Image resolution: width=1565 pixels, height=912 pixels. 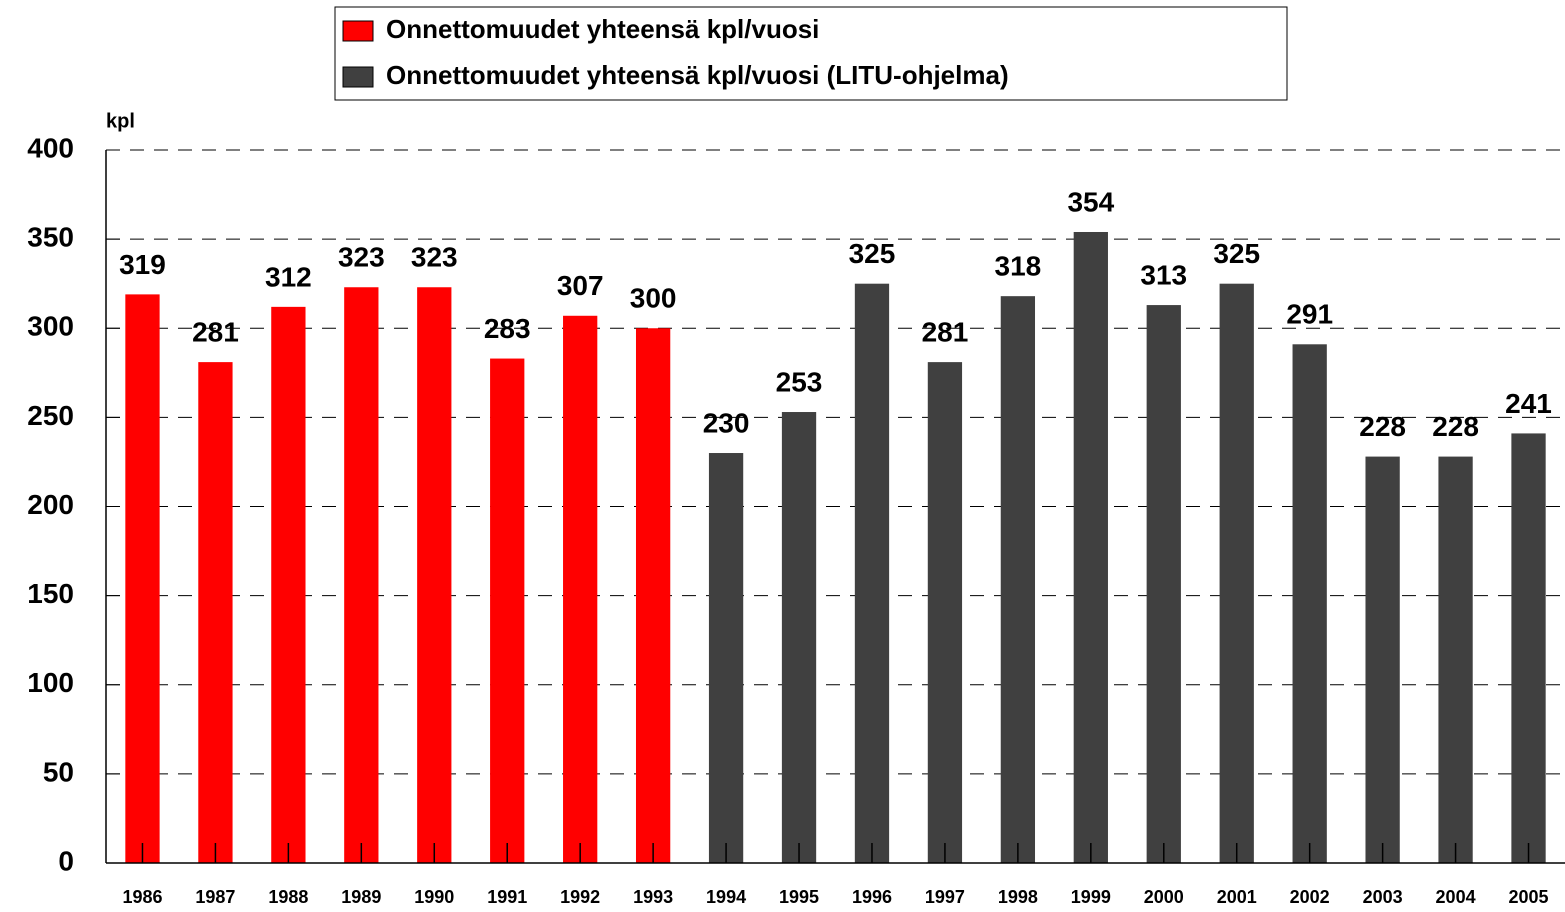 I want to click on value-label: 319, so click(x=142, y=264).